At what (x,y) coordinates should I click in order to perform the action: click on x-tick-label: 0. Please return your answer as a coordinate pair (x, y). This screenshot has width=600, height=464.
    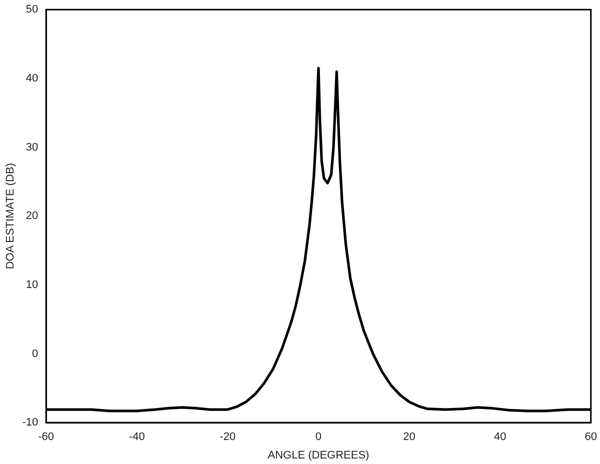
    Looking at the image, I should click on (318, 437).